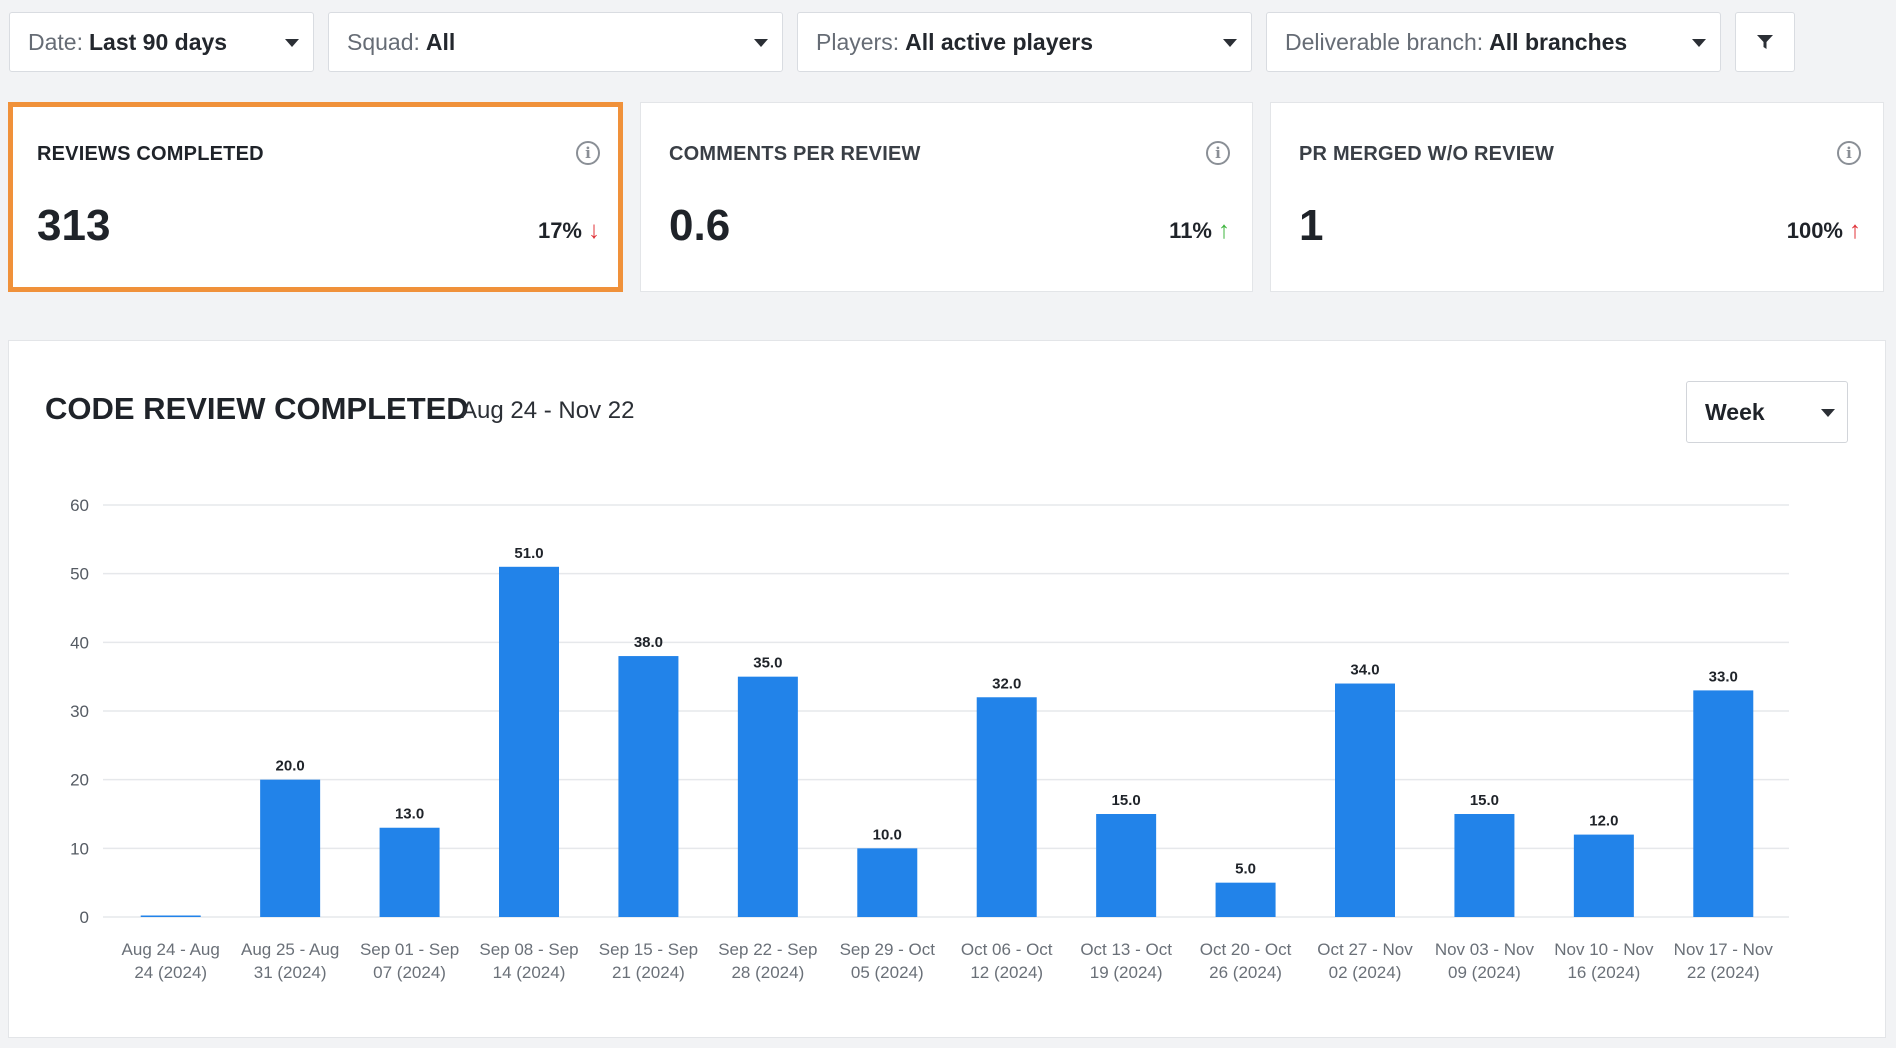 This screenshot has width=1896, height=1048. Describe the element at coordinates (767, 972) in the screenshot. I see `x-tick-label: 28 (2024)` at that location.